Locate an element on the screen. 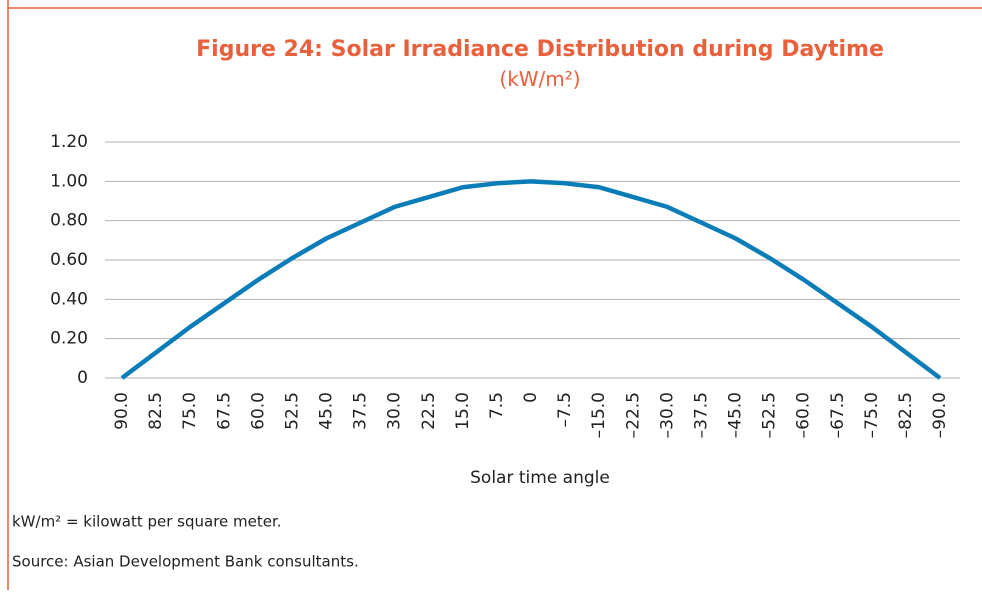  x-tick-label: –75.0 is located at coordinates (872, 415).